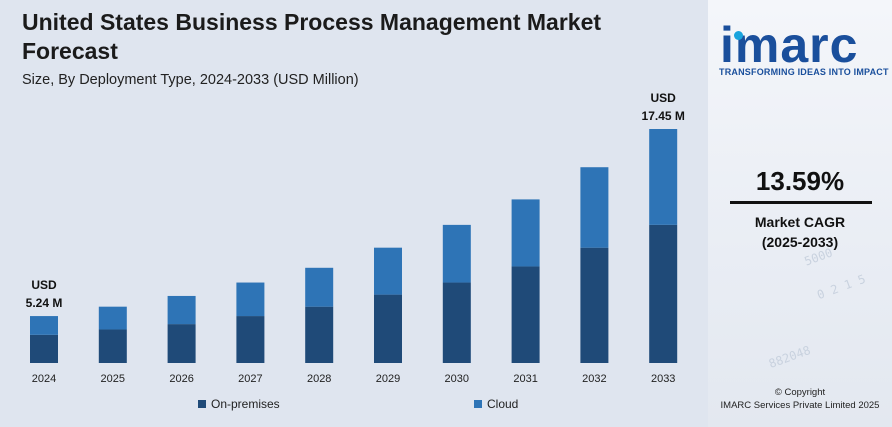 Image resolution: width=892 pixels, height=427 pixels. Describe the element at coordinates (44, 285) in the screenshot. I see `value-label-2024-line1: USD` at that location.